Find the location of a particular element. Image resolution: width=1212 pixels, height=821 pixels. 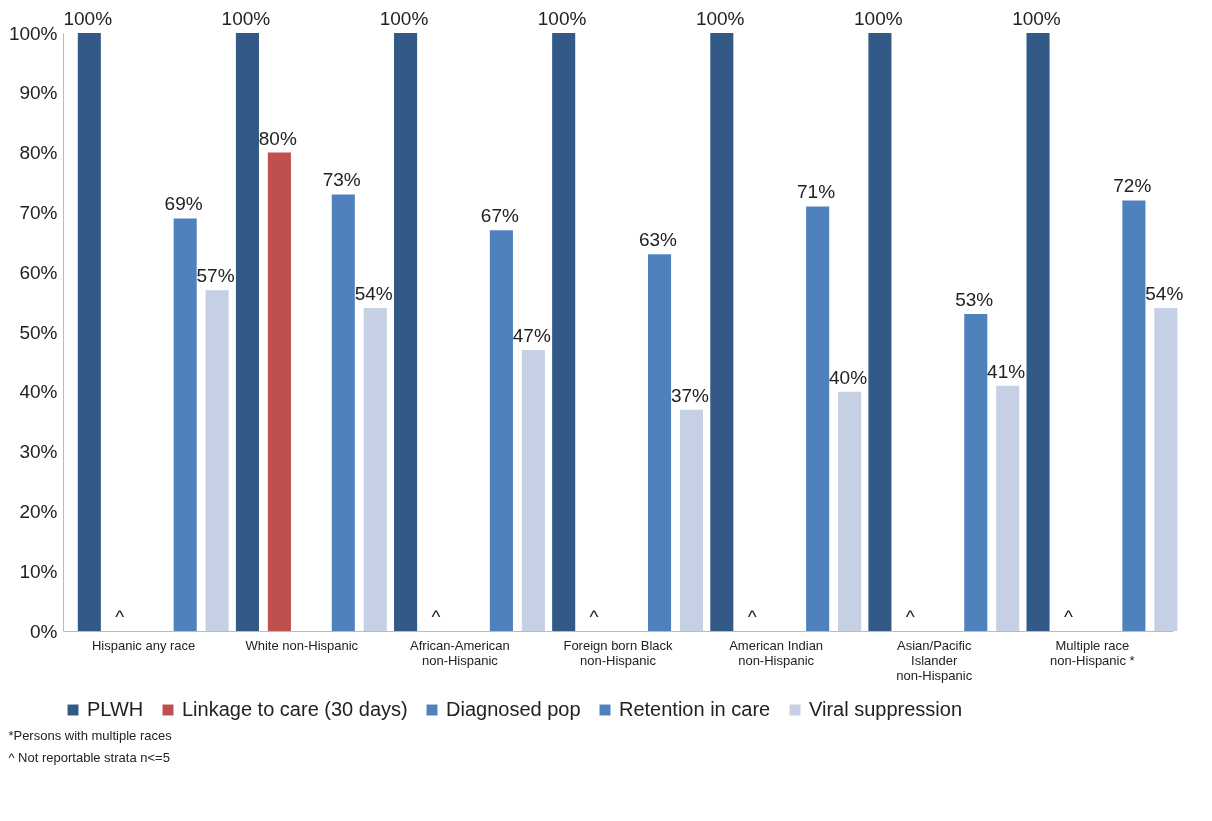

x-tick-label: White non-Hispanic is located at coordinates (302, 645).